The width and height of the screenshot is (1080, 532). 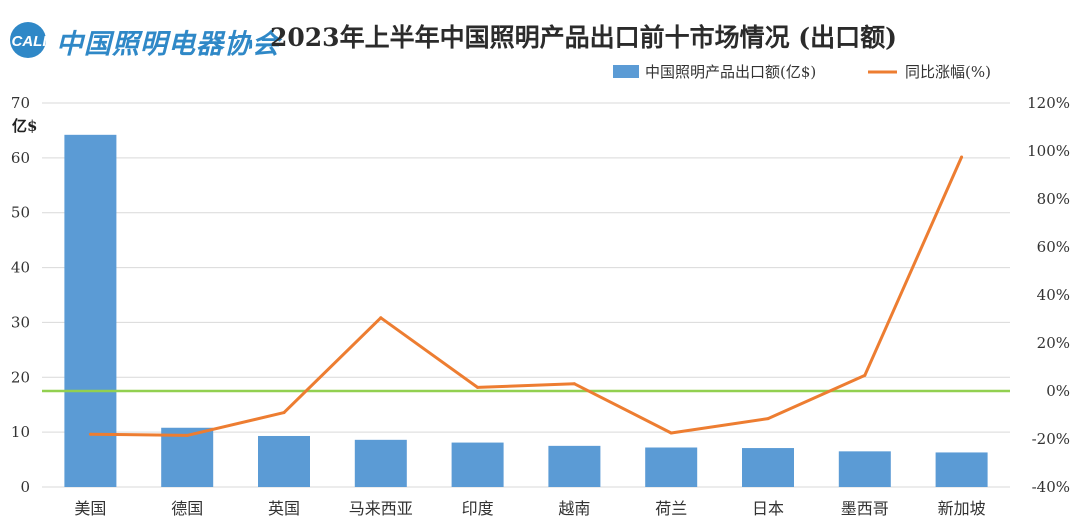 What do you see at coordinates (962, 508) in the screenshot?
I see `x-category-label: 新加坡` at bounding box center [962, 508].